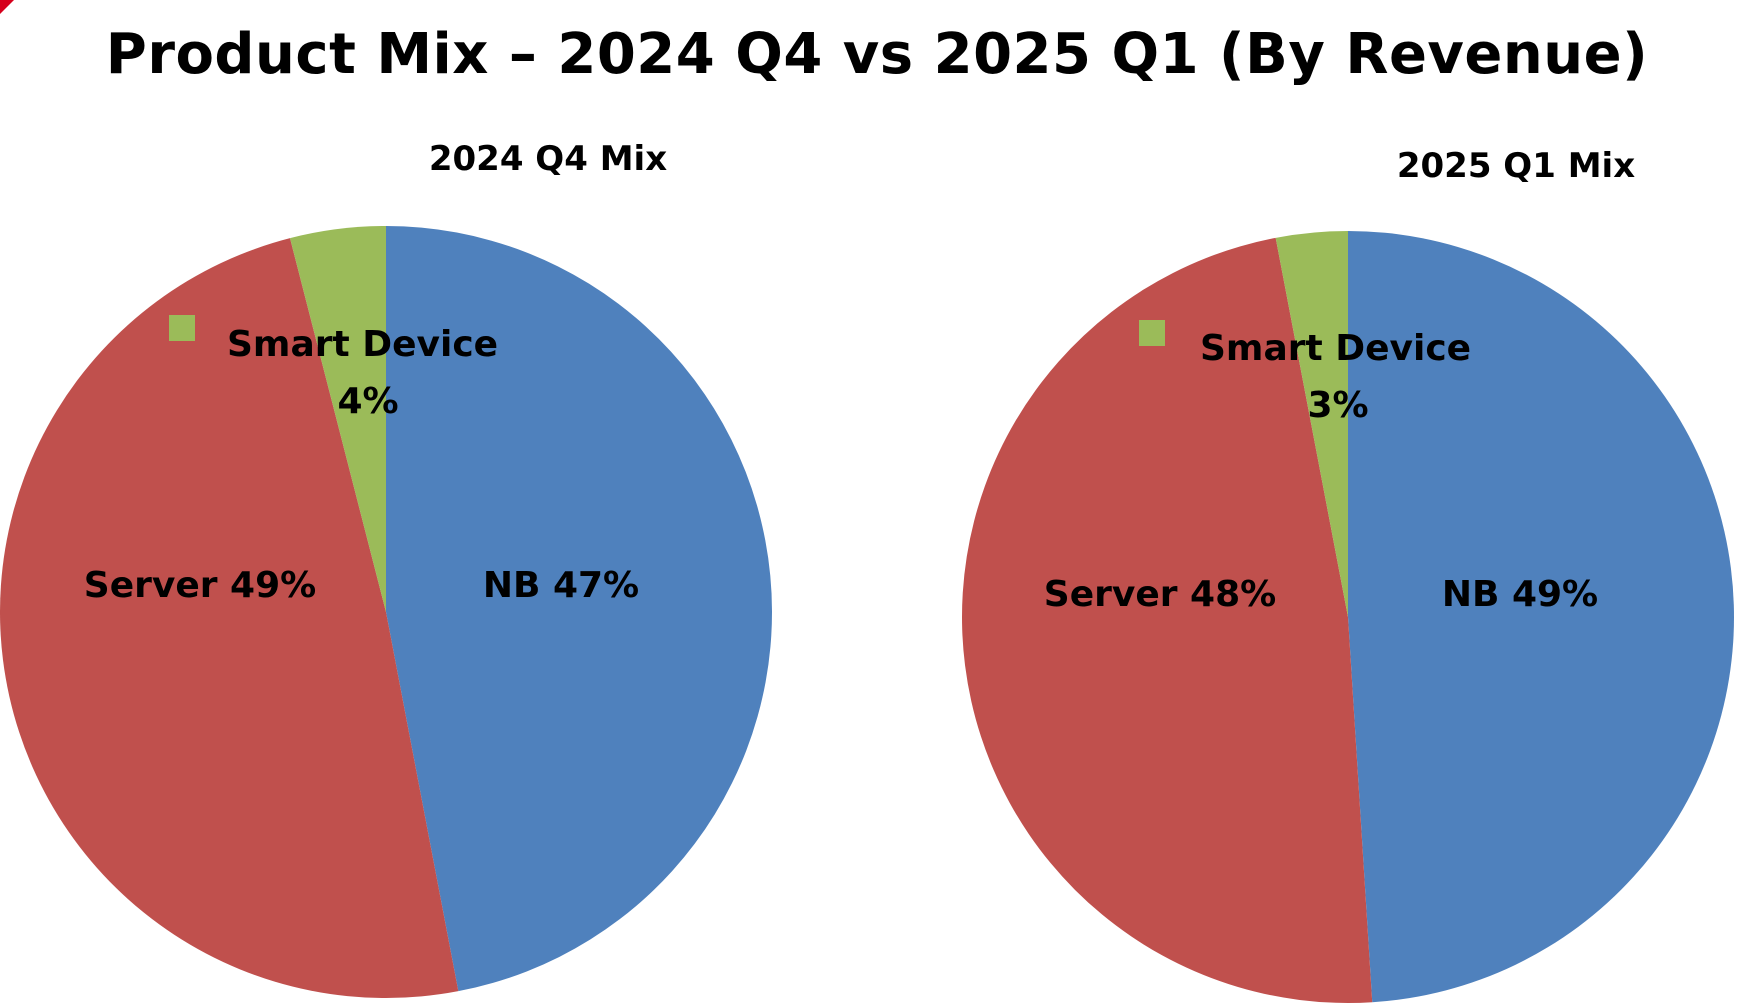 The width and height of the screenshot is (1754, 1005). I want to click on pie-slice-smart-device-2025-q1, so click(1311, 424).